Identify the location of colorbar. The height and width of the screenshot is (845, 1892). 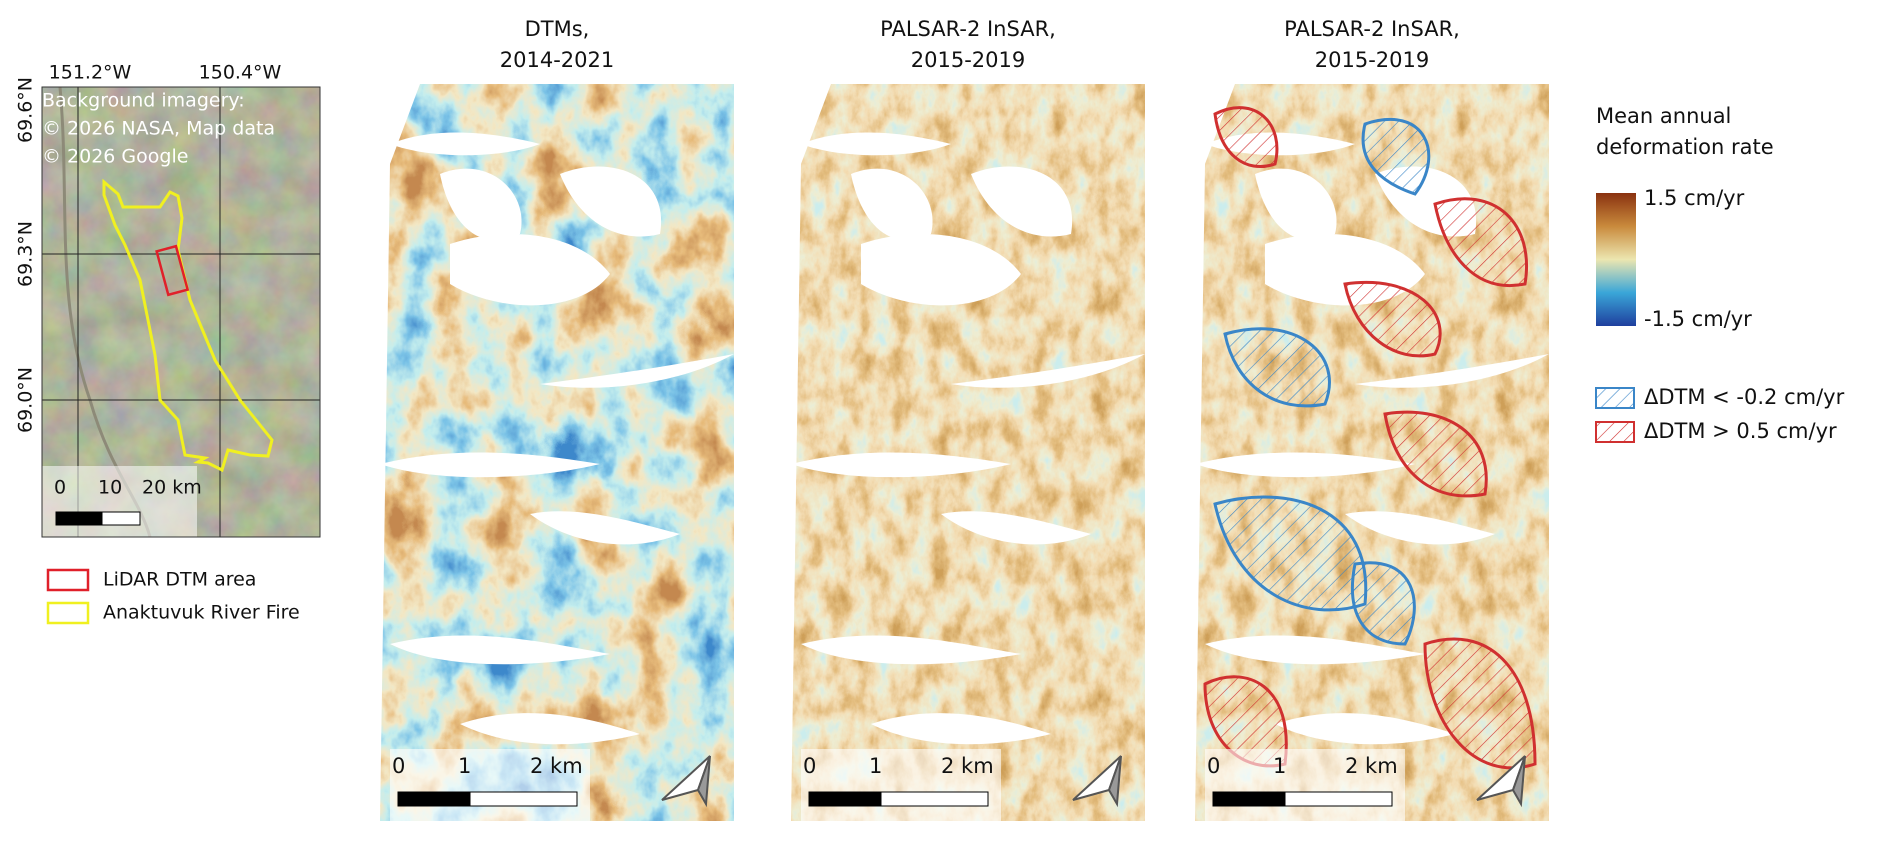
(1616, 259).